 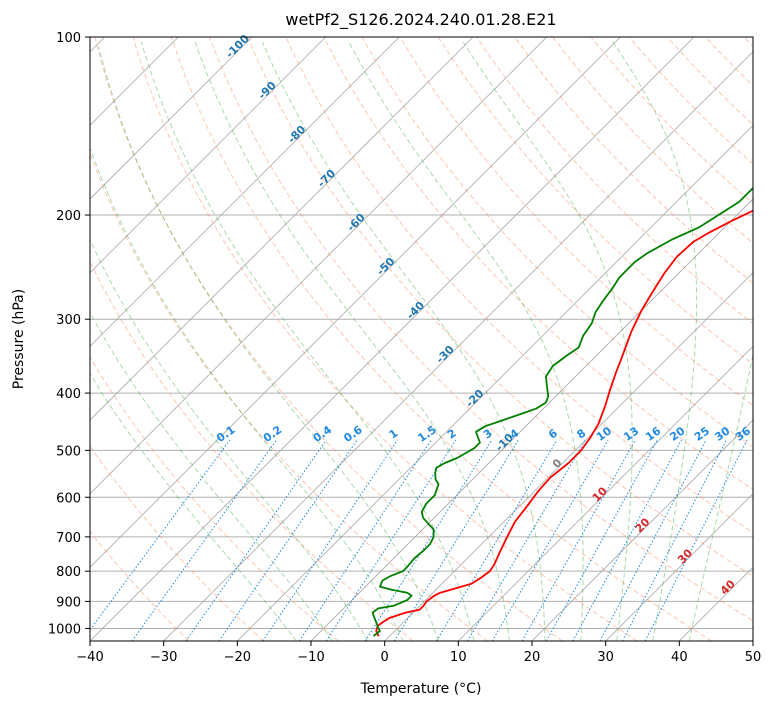 I want to click on x-tick-label: −20, so click(x=237, y=657).